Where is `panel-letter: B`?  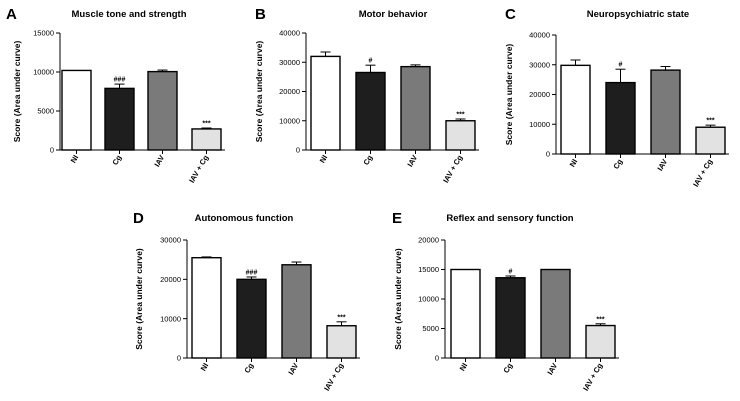 panel-letter: B is located at coordinates (260, 14).